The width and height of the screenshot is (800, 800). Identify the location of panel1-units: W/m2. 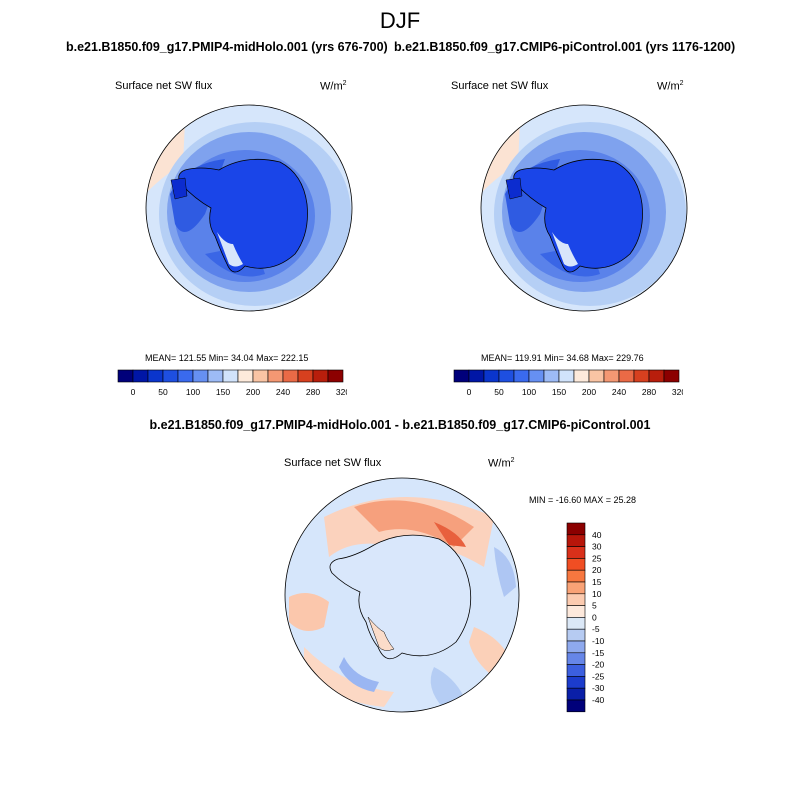
(333, 86).